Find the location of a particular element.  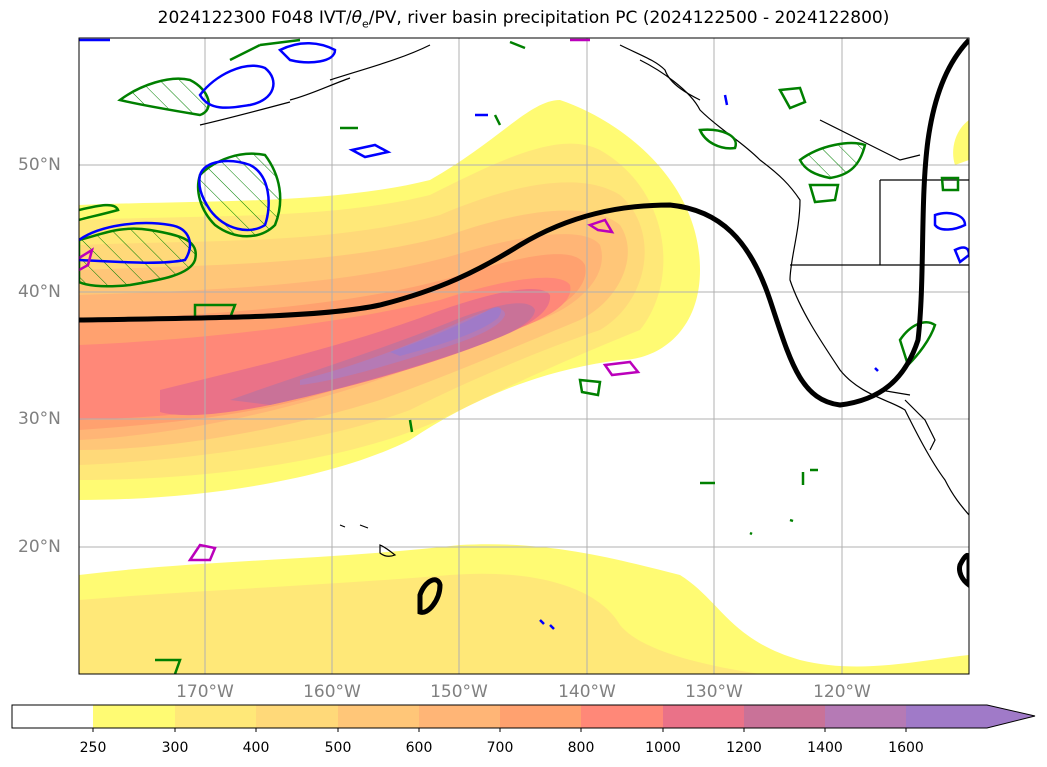

colorbar-tick-label: 1400 is located at coordinates (825, 748).